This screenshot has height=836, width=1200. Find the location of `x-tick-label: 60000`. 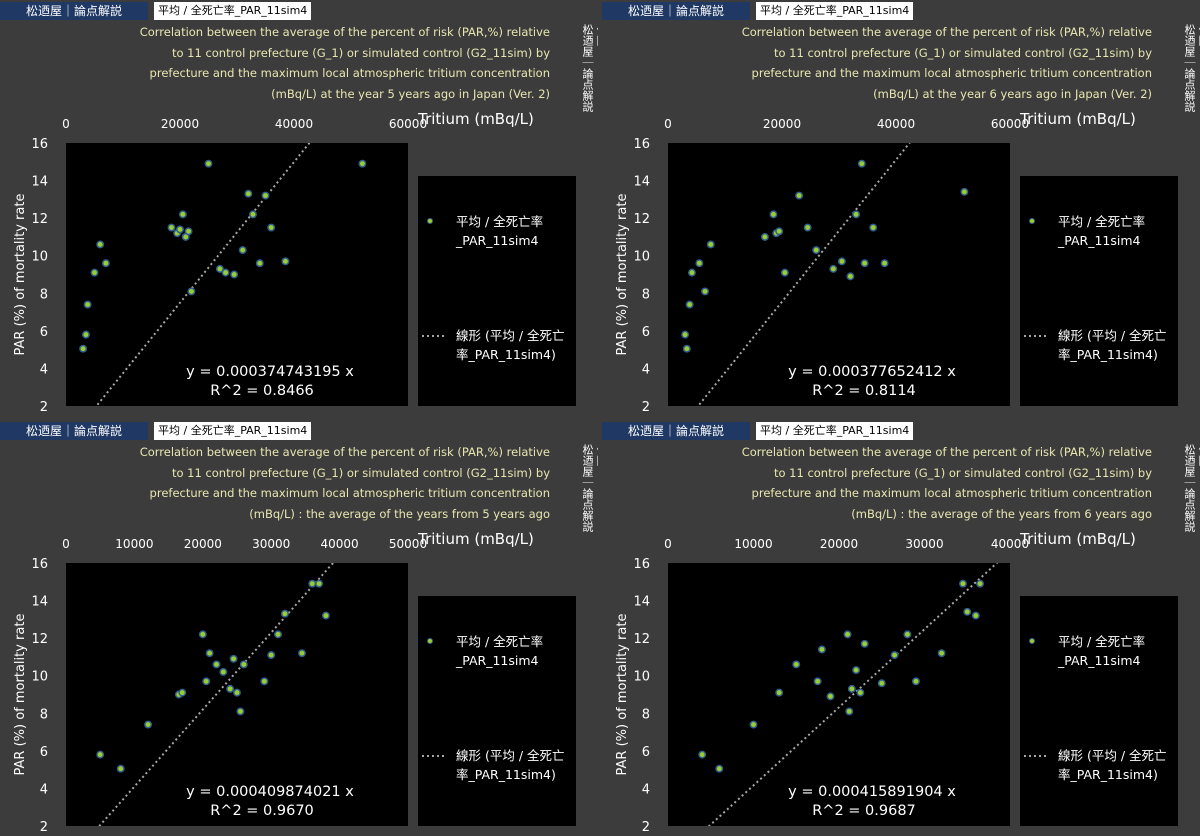

x-tick-label: 60000 is located at coordinates (408, 124).